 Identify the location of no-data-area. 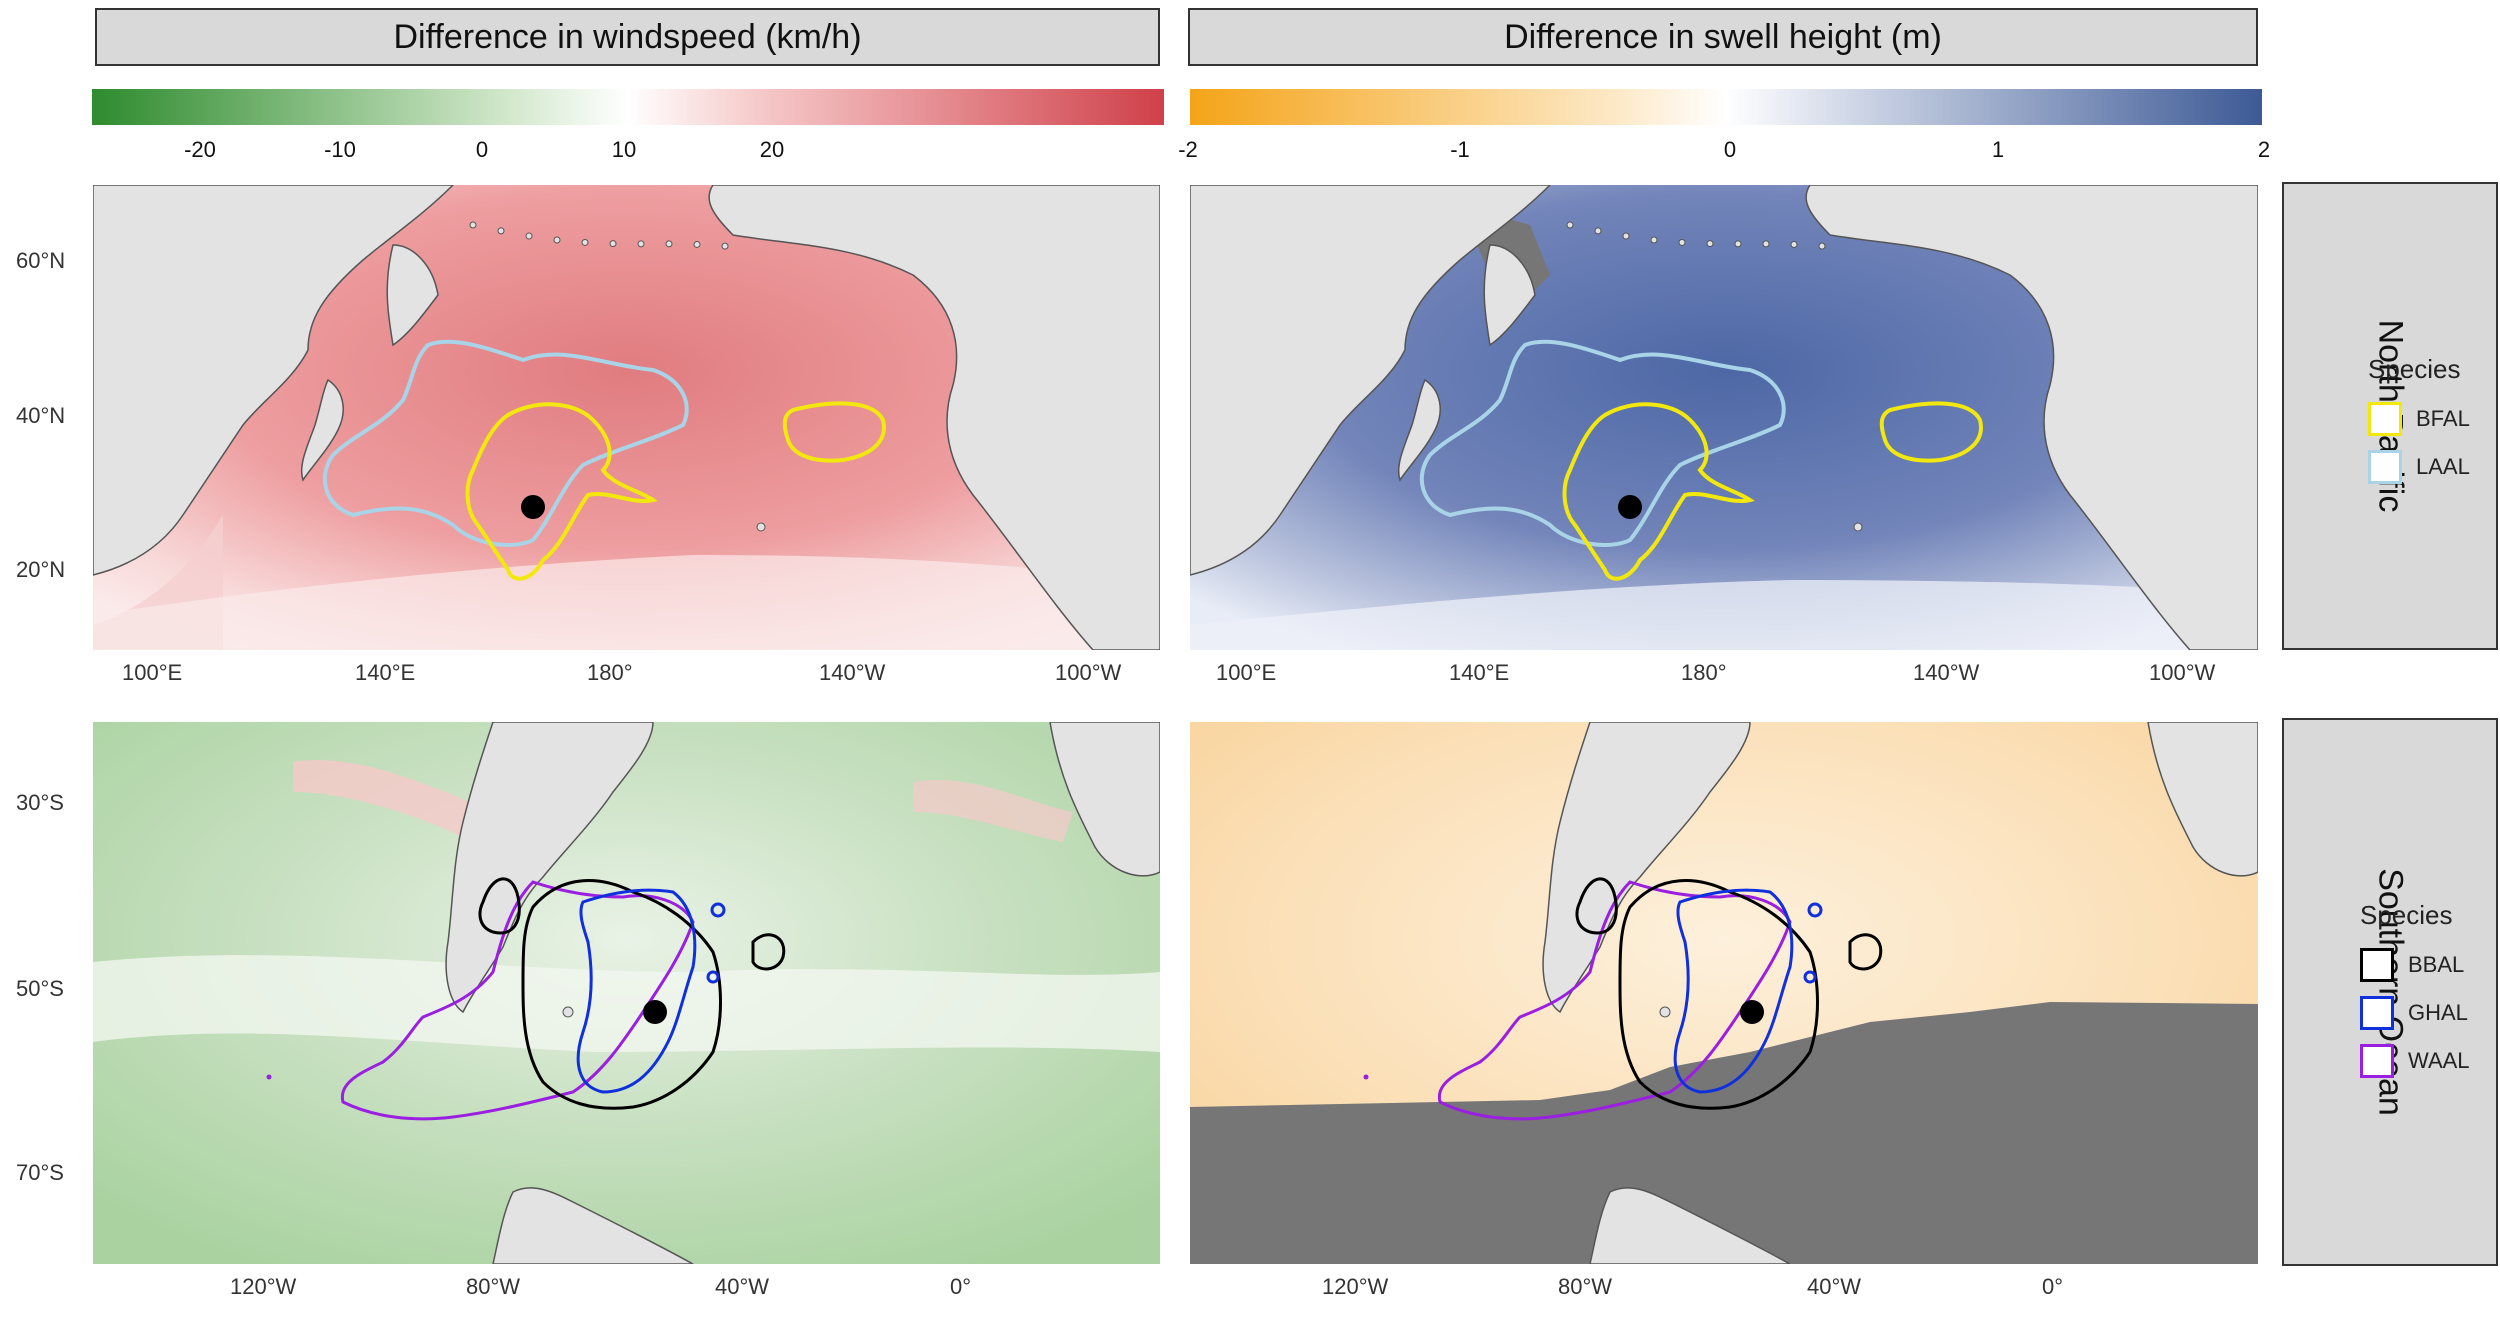
(1724, 1133).